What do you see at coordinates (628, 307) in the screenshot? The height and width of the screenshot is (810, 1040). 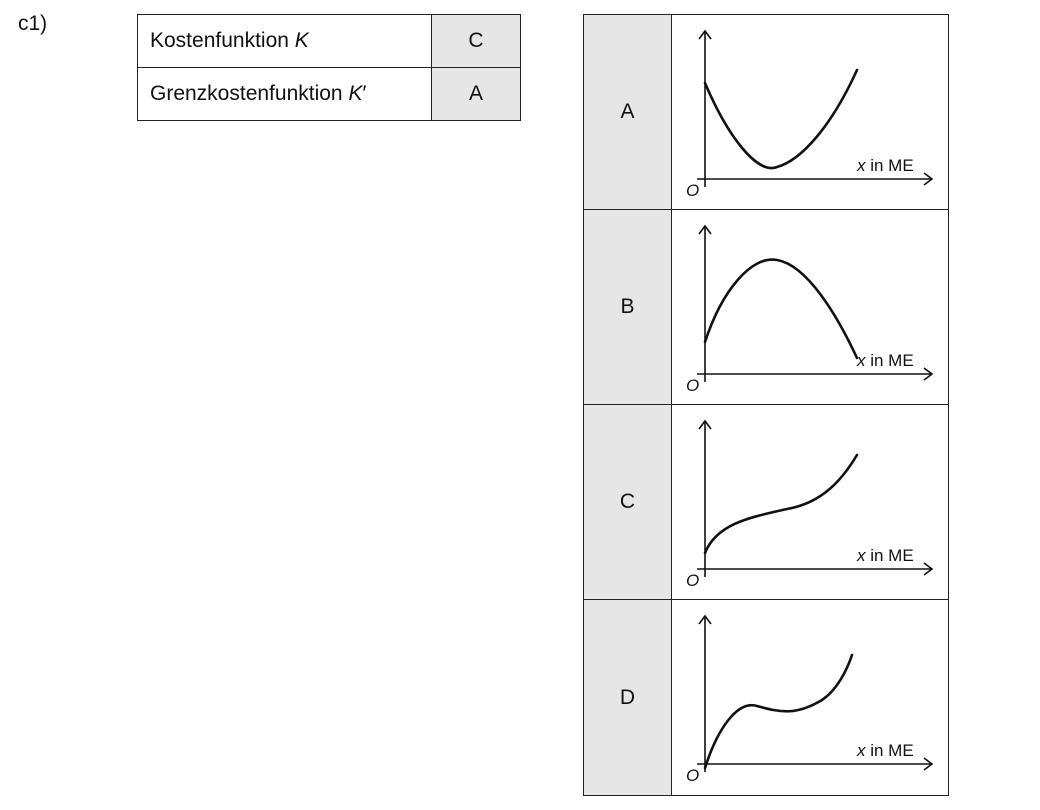 I see `graph-letter: B` at bounding box center [628, 307].